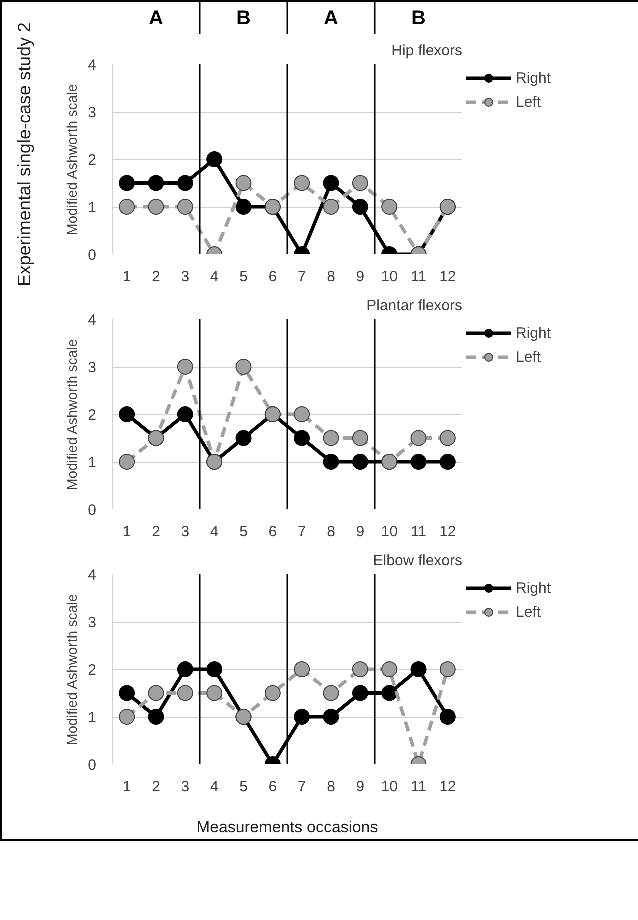 The image size is (638, 920). Describe the element at coordinates (24, 154) in the screenshot. I see `text: Experimental single-case study 2` at that location.